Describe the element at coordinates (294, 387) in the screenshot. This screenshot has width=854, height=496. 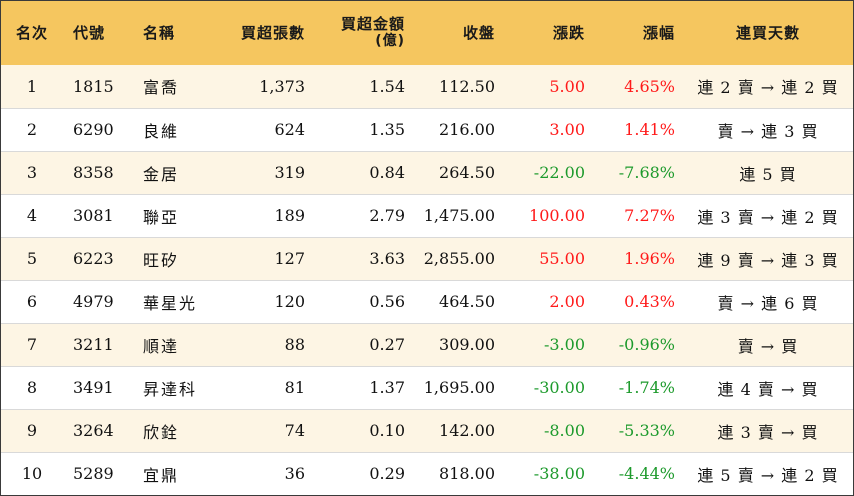
I see `lots-cell: 81` at that location.